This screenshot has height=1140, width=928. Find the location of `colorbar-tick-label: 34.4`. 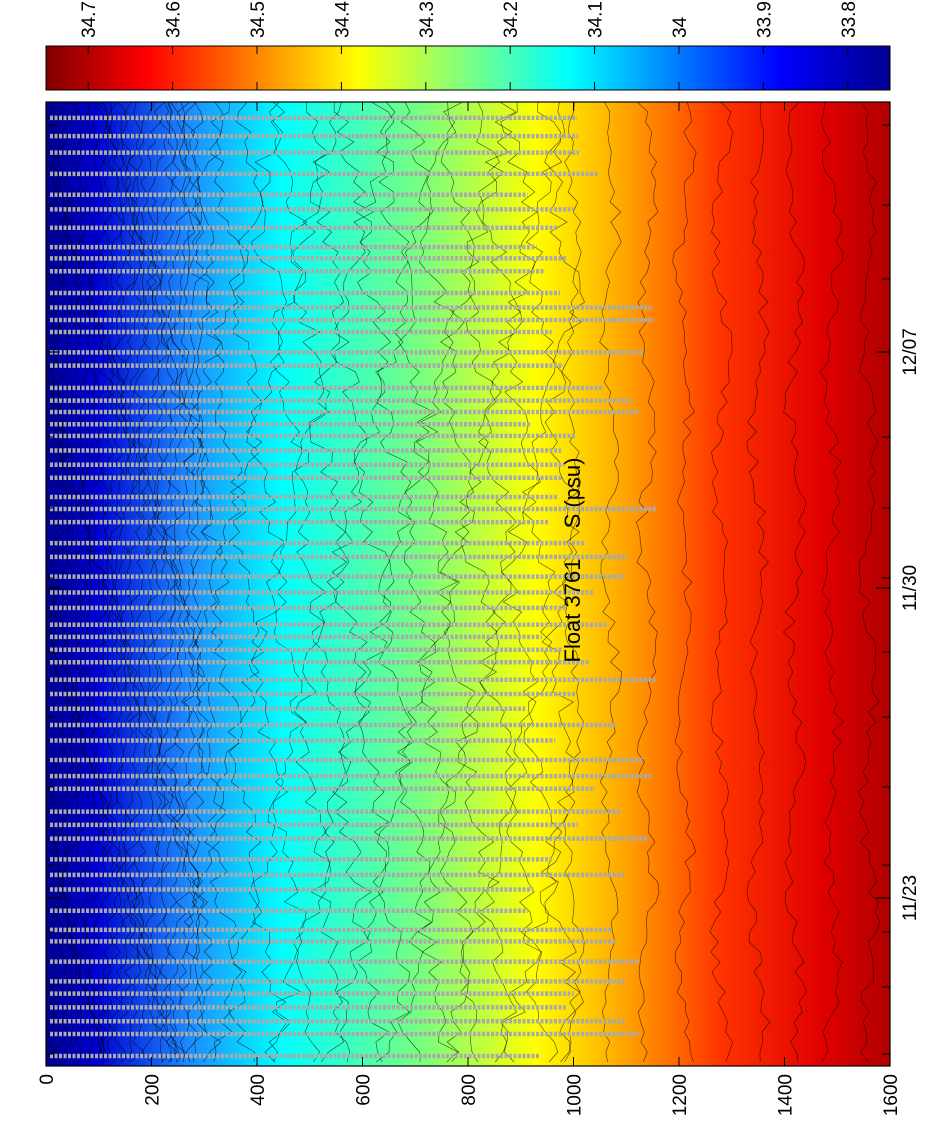

colorbar-tick-label: 34.4 is located at coordinates (342, 19).